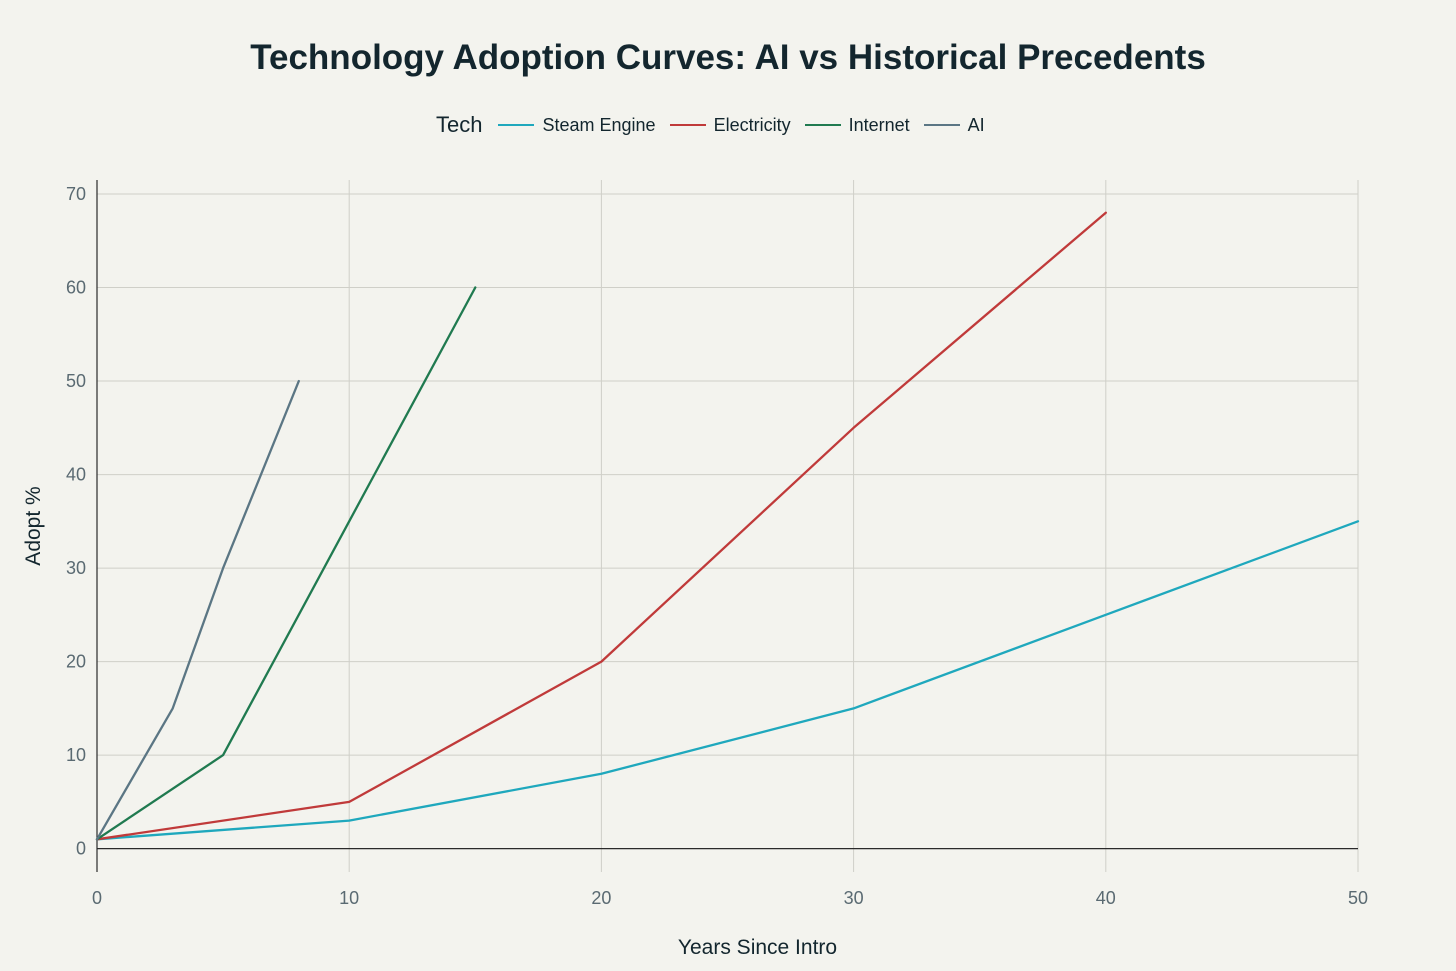 The width and height of the screenshot is (1456, 971). Describe the element at coordinates (76, 288) in the screenshot. I see `y-tick-label-60: 60` at that location.